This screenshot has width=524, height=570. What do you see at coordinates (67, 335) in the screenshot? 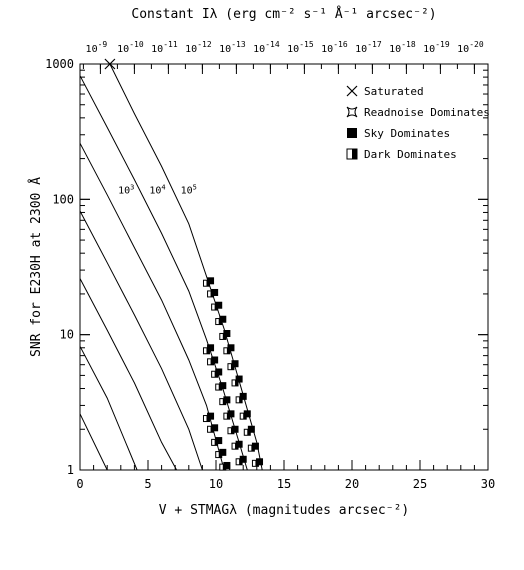
I see `y-tick-label: 10` at bounding box center [67, 335].